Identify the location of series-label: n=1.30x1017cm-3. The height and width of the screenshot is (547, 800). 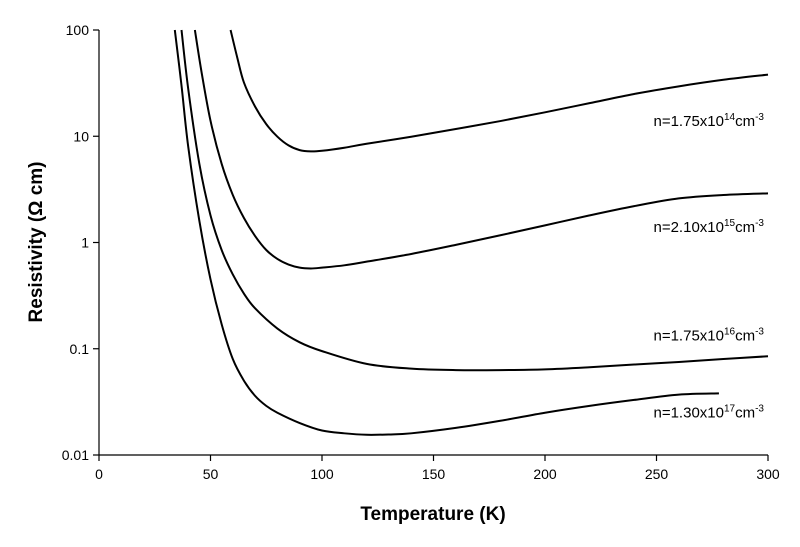
(708, 413).